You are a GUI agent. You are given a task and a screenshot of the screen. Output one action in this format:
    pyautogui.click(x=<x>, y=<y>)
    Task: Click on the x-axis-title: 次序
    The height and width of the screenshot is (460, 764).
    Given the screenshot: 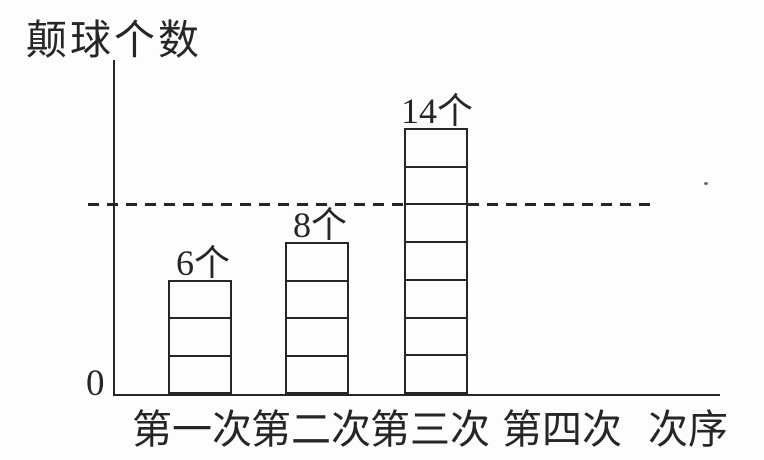 What is the action you would take?
    pyautogui.click(x=688, y=429)
    